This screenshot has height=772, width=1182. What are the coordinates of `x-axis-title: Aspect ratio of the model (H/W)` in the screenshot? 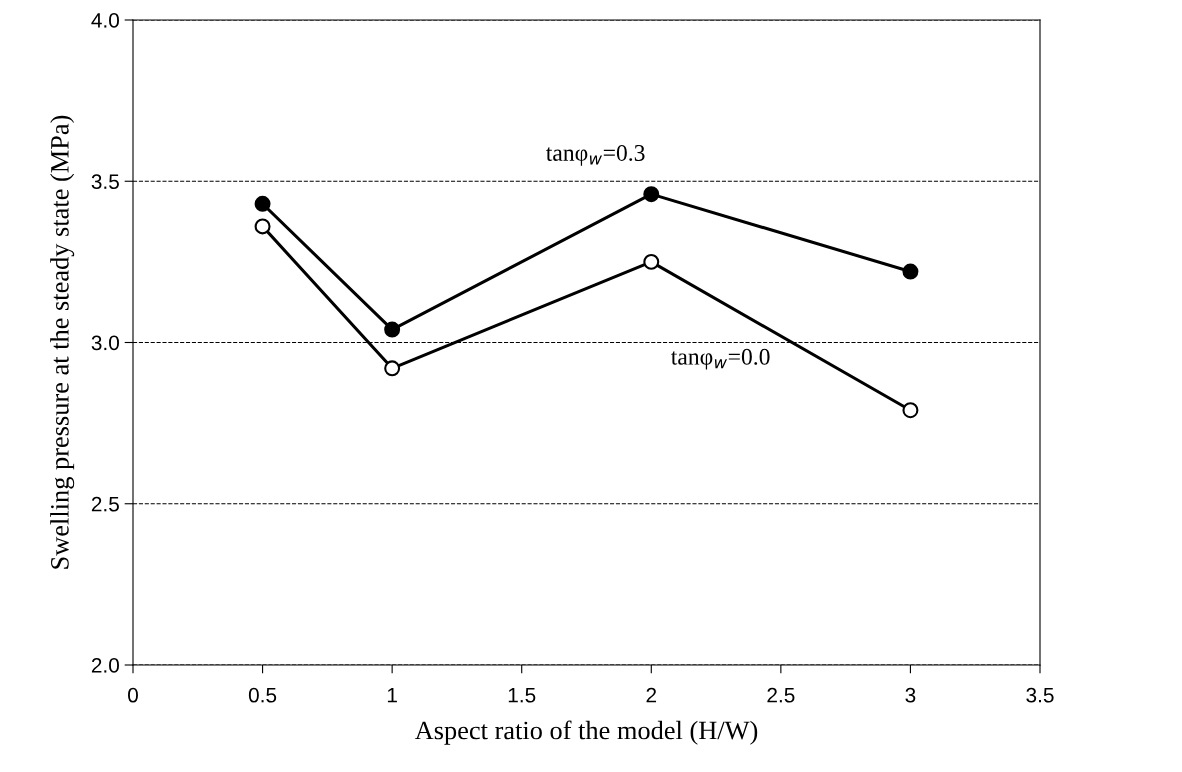 It's located at (586, 732).